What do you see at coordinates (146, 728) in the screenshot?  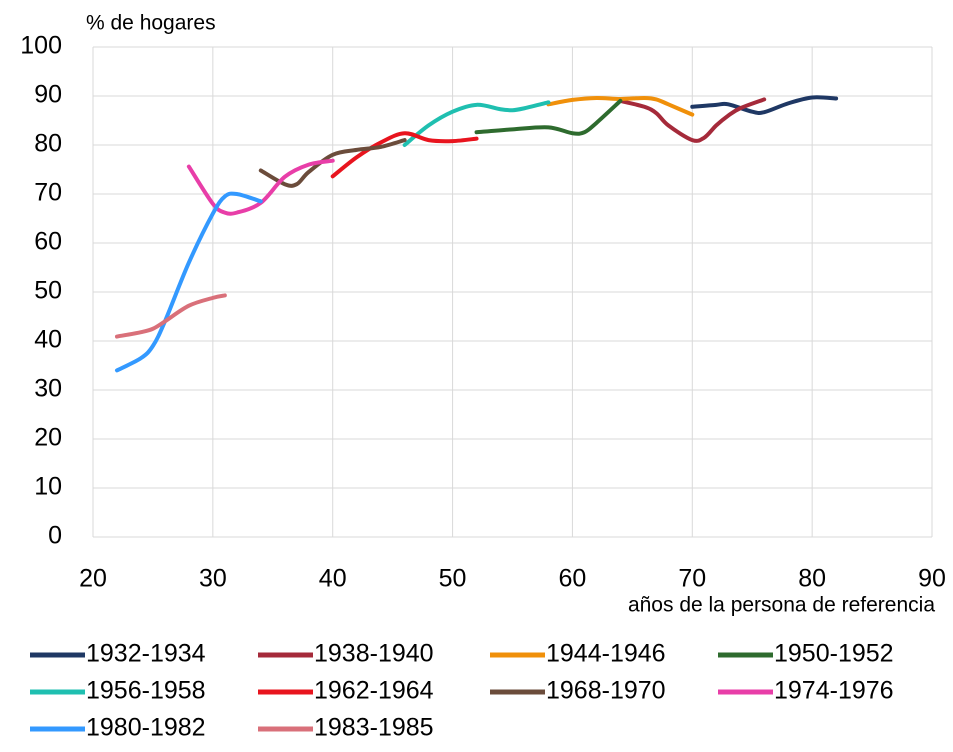 I see `legend-label: 1980-1982` at bounding box center [146, 728].